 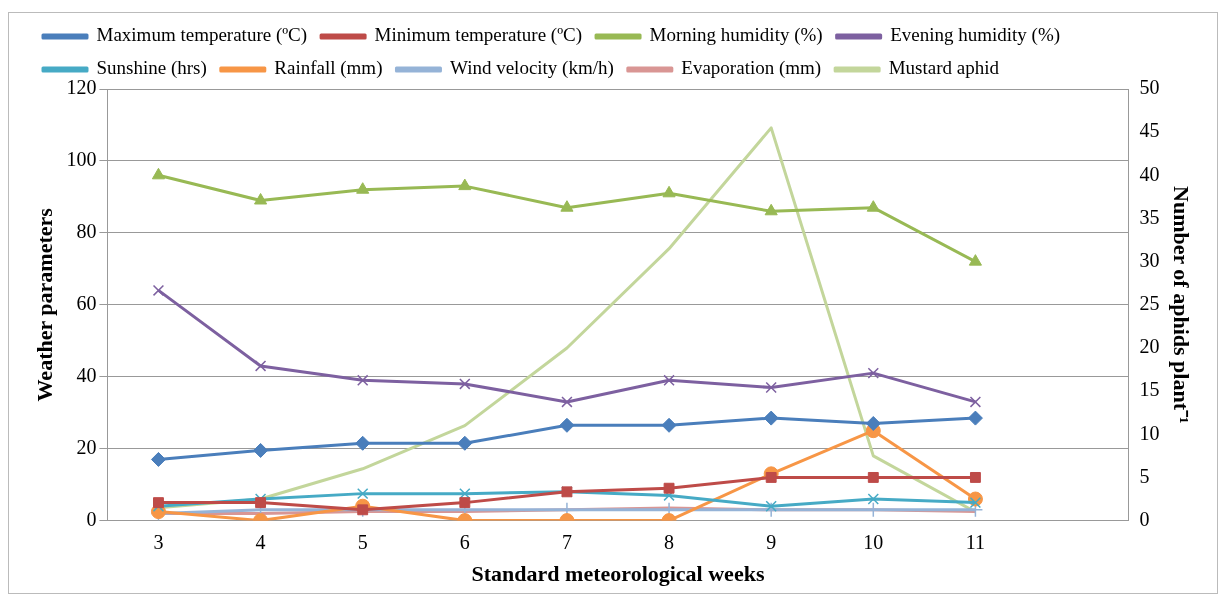 I want to click on y2-tick-label: 0, so click(x=1144, y=518).